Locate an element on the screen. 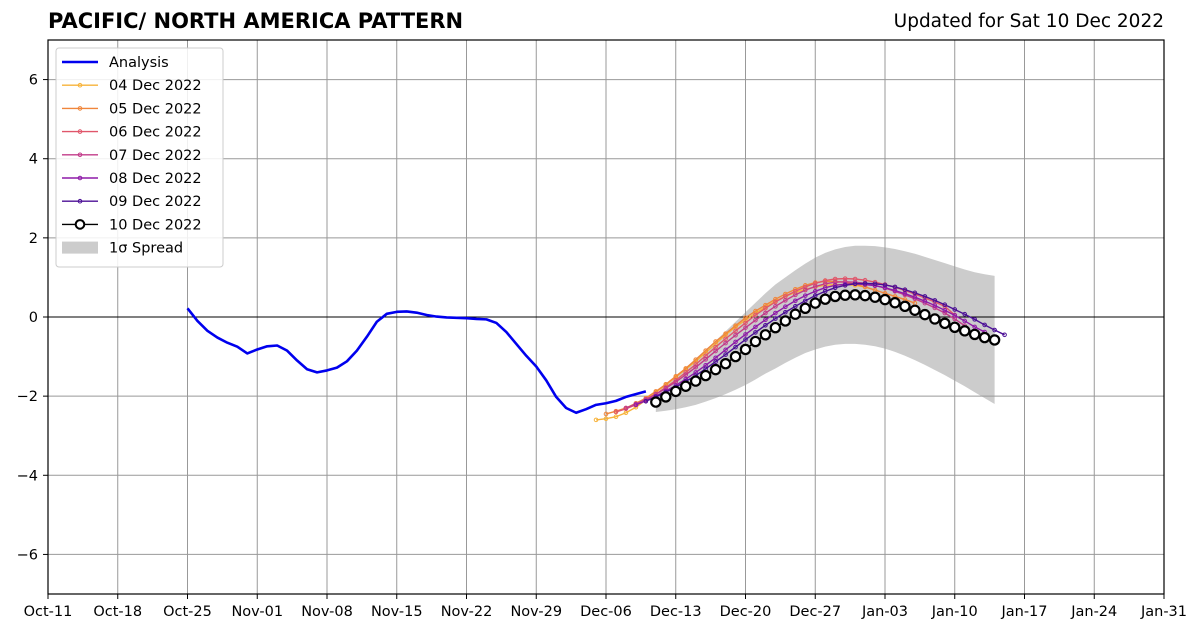  y-tick-label: −6 is located at coordinates (27, 555).